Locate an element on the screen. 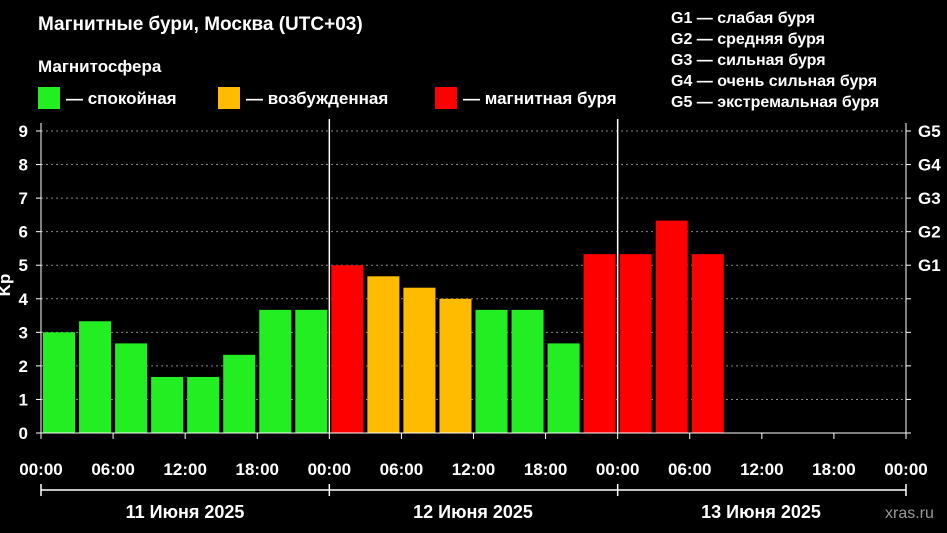 This screenshot has width=947, height=533. legend-label-excited: — возбужденная is located at coordinates (317, 98).